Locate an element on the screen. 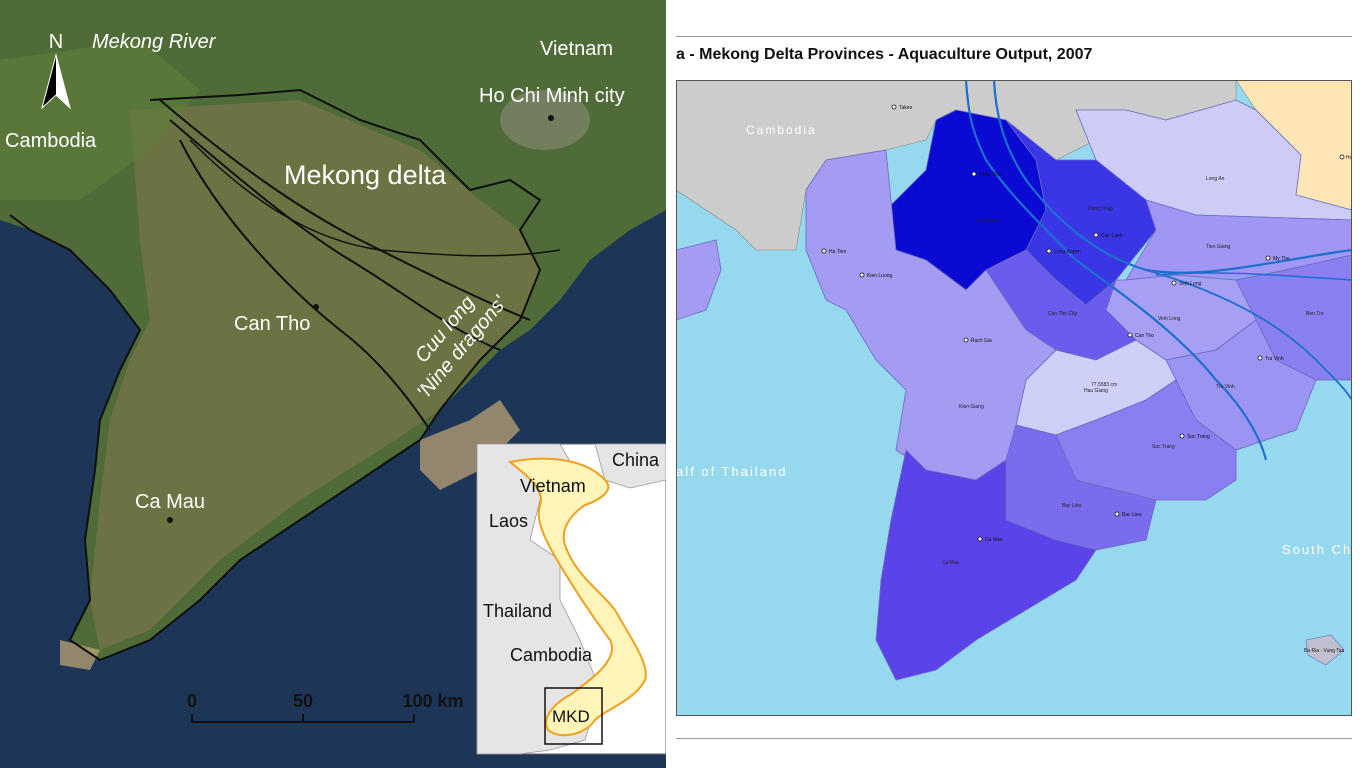  top-rule is located at coordinates (1014, 36).